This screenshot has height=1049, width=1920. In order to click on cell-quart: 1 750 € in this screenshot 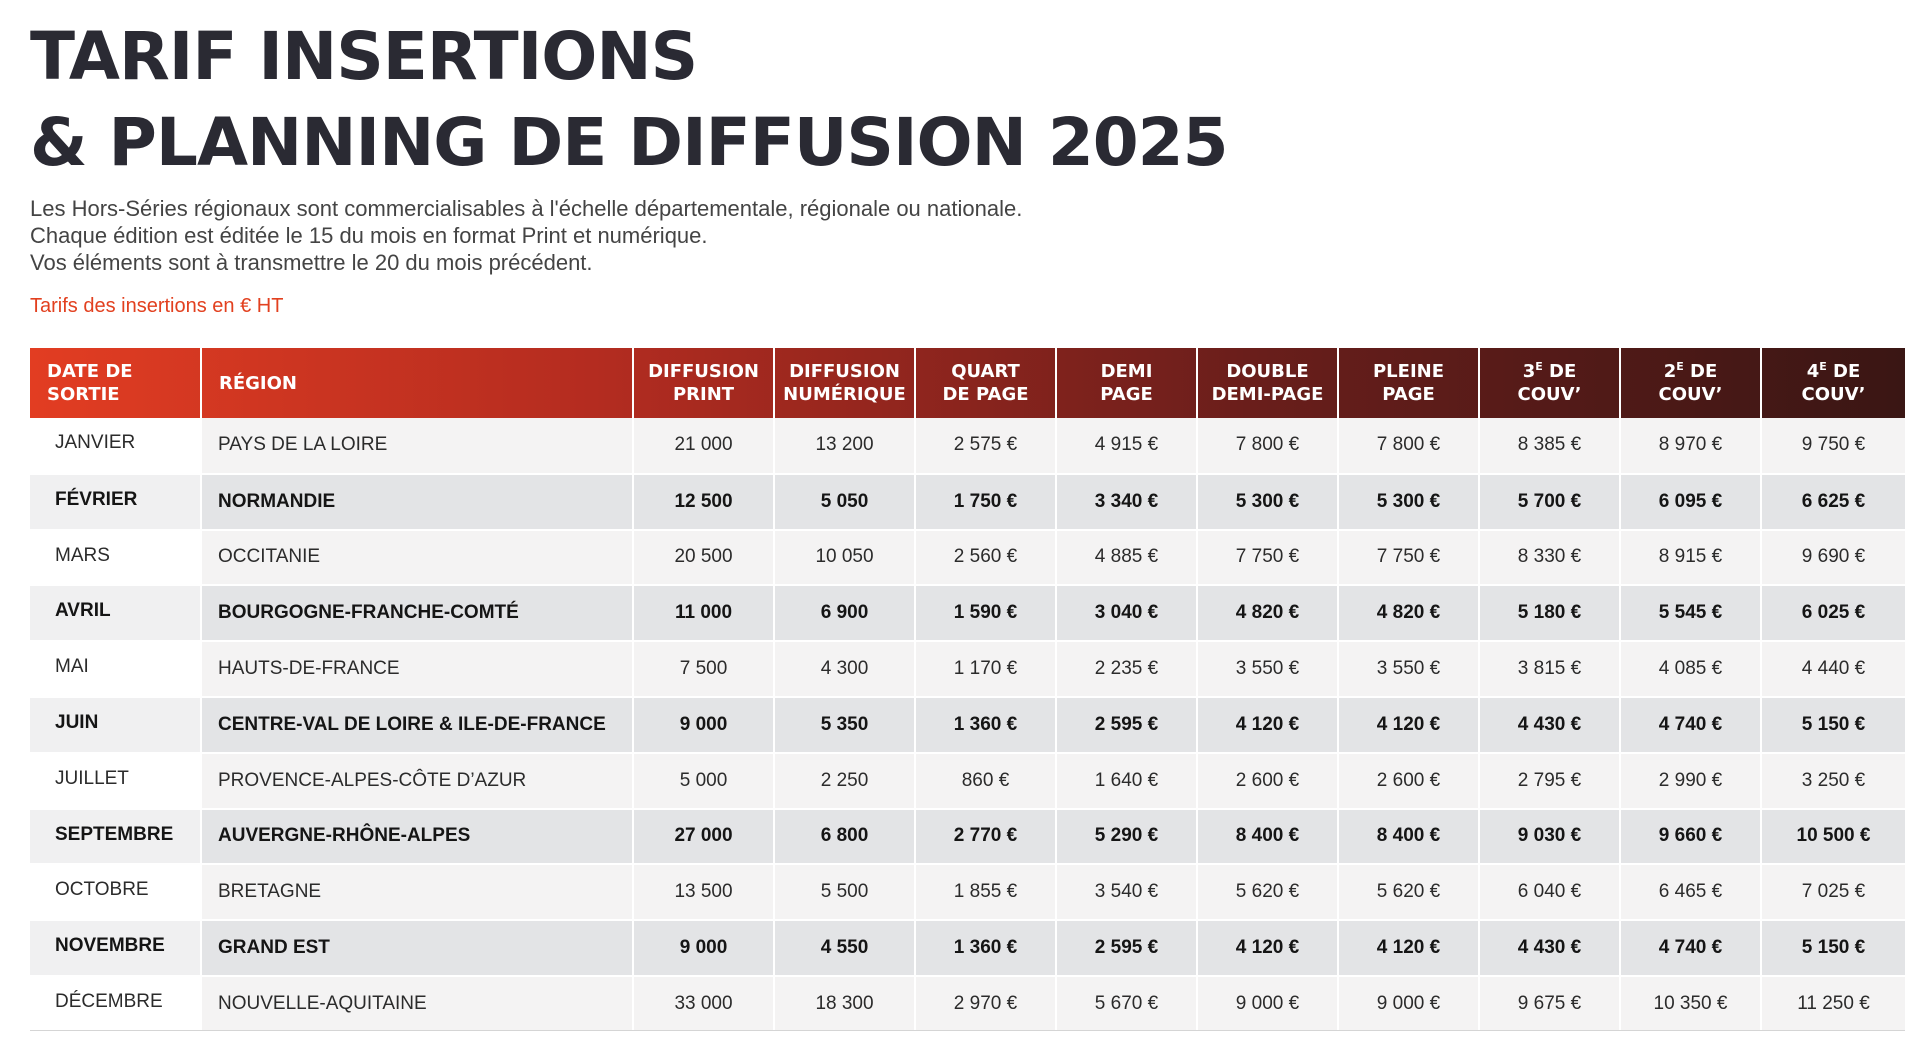, I will do `click(986, 501)`.